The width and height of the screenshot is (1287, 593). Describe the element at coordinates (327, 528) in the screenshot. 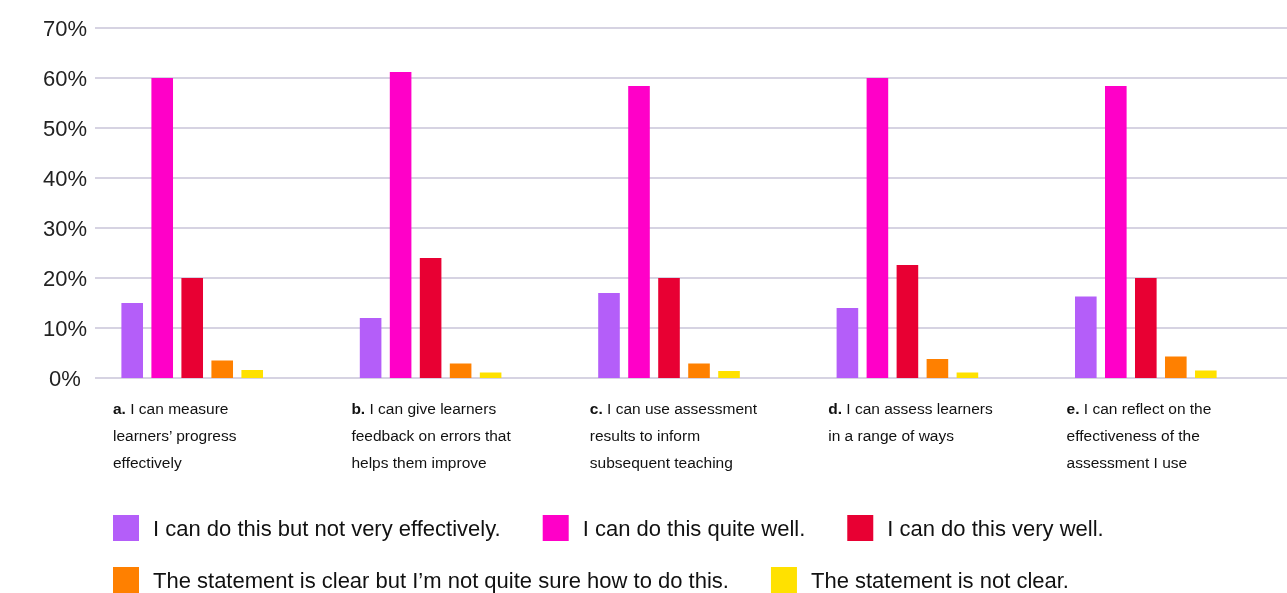

I see `legend-label: I can do this but not very effectively.` at that location.